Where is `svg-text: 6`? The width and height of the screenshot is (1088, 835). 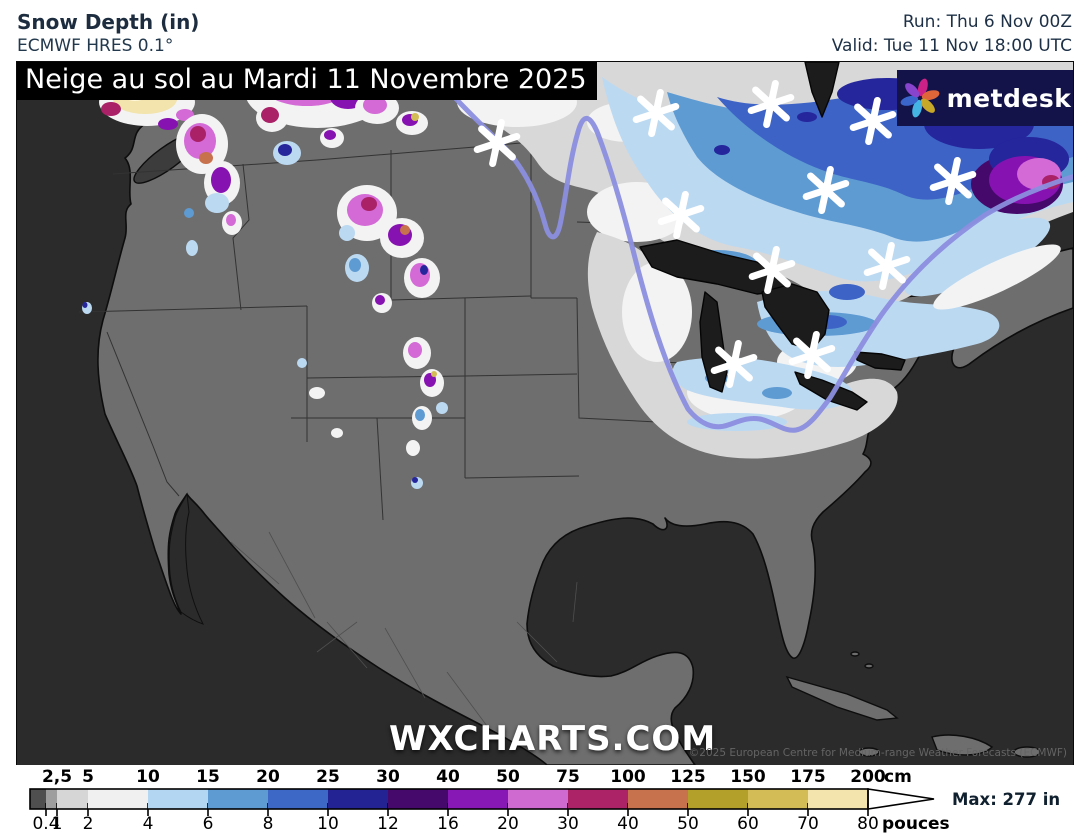 svg-text: 6 is located at coordinates (208, 824).